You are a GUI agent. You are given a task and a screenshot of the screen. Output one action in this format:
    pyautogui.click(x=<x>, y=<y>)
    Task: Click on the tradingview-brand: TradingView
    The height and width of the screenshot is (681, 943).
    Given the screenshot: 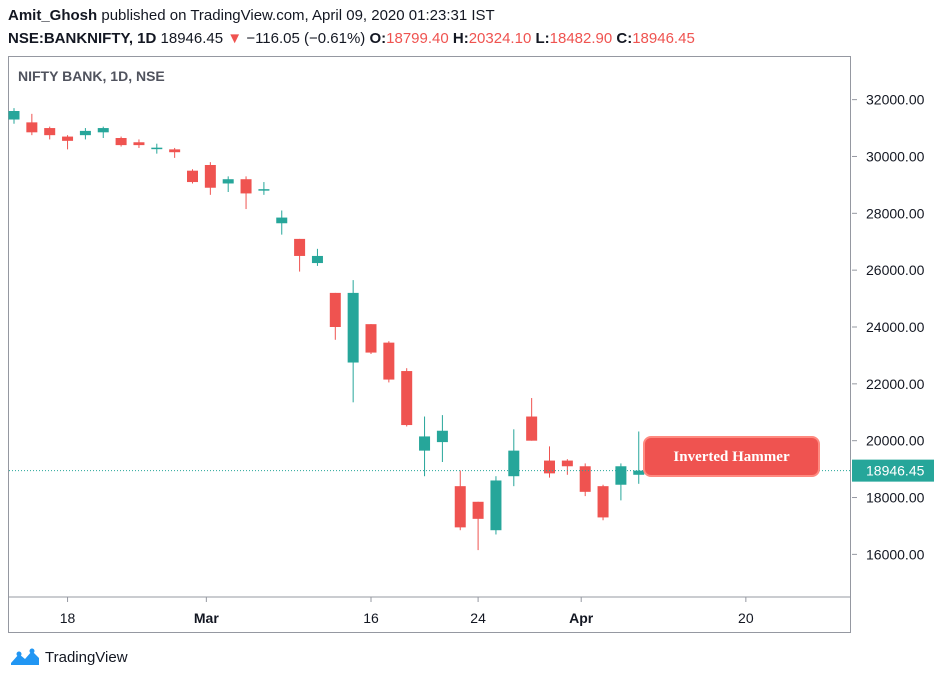 What is the action you would take?
    pyautogui.click(x=86, y=657)
    